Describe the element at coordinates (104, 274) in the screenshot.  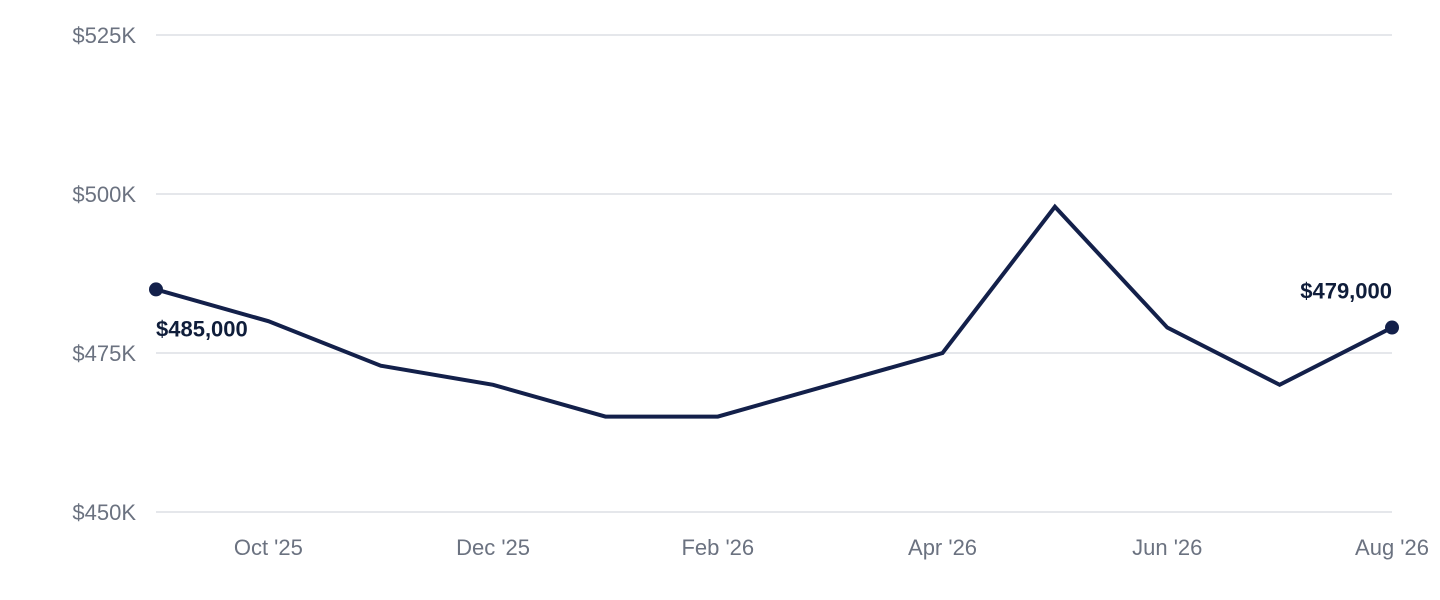
I see `y-axis-ticks: $450K $475K $500K $525K` at that location.